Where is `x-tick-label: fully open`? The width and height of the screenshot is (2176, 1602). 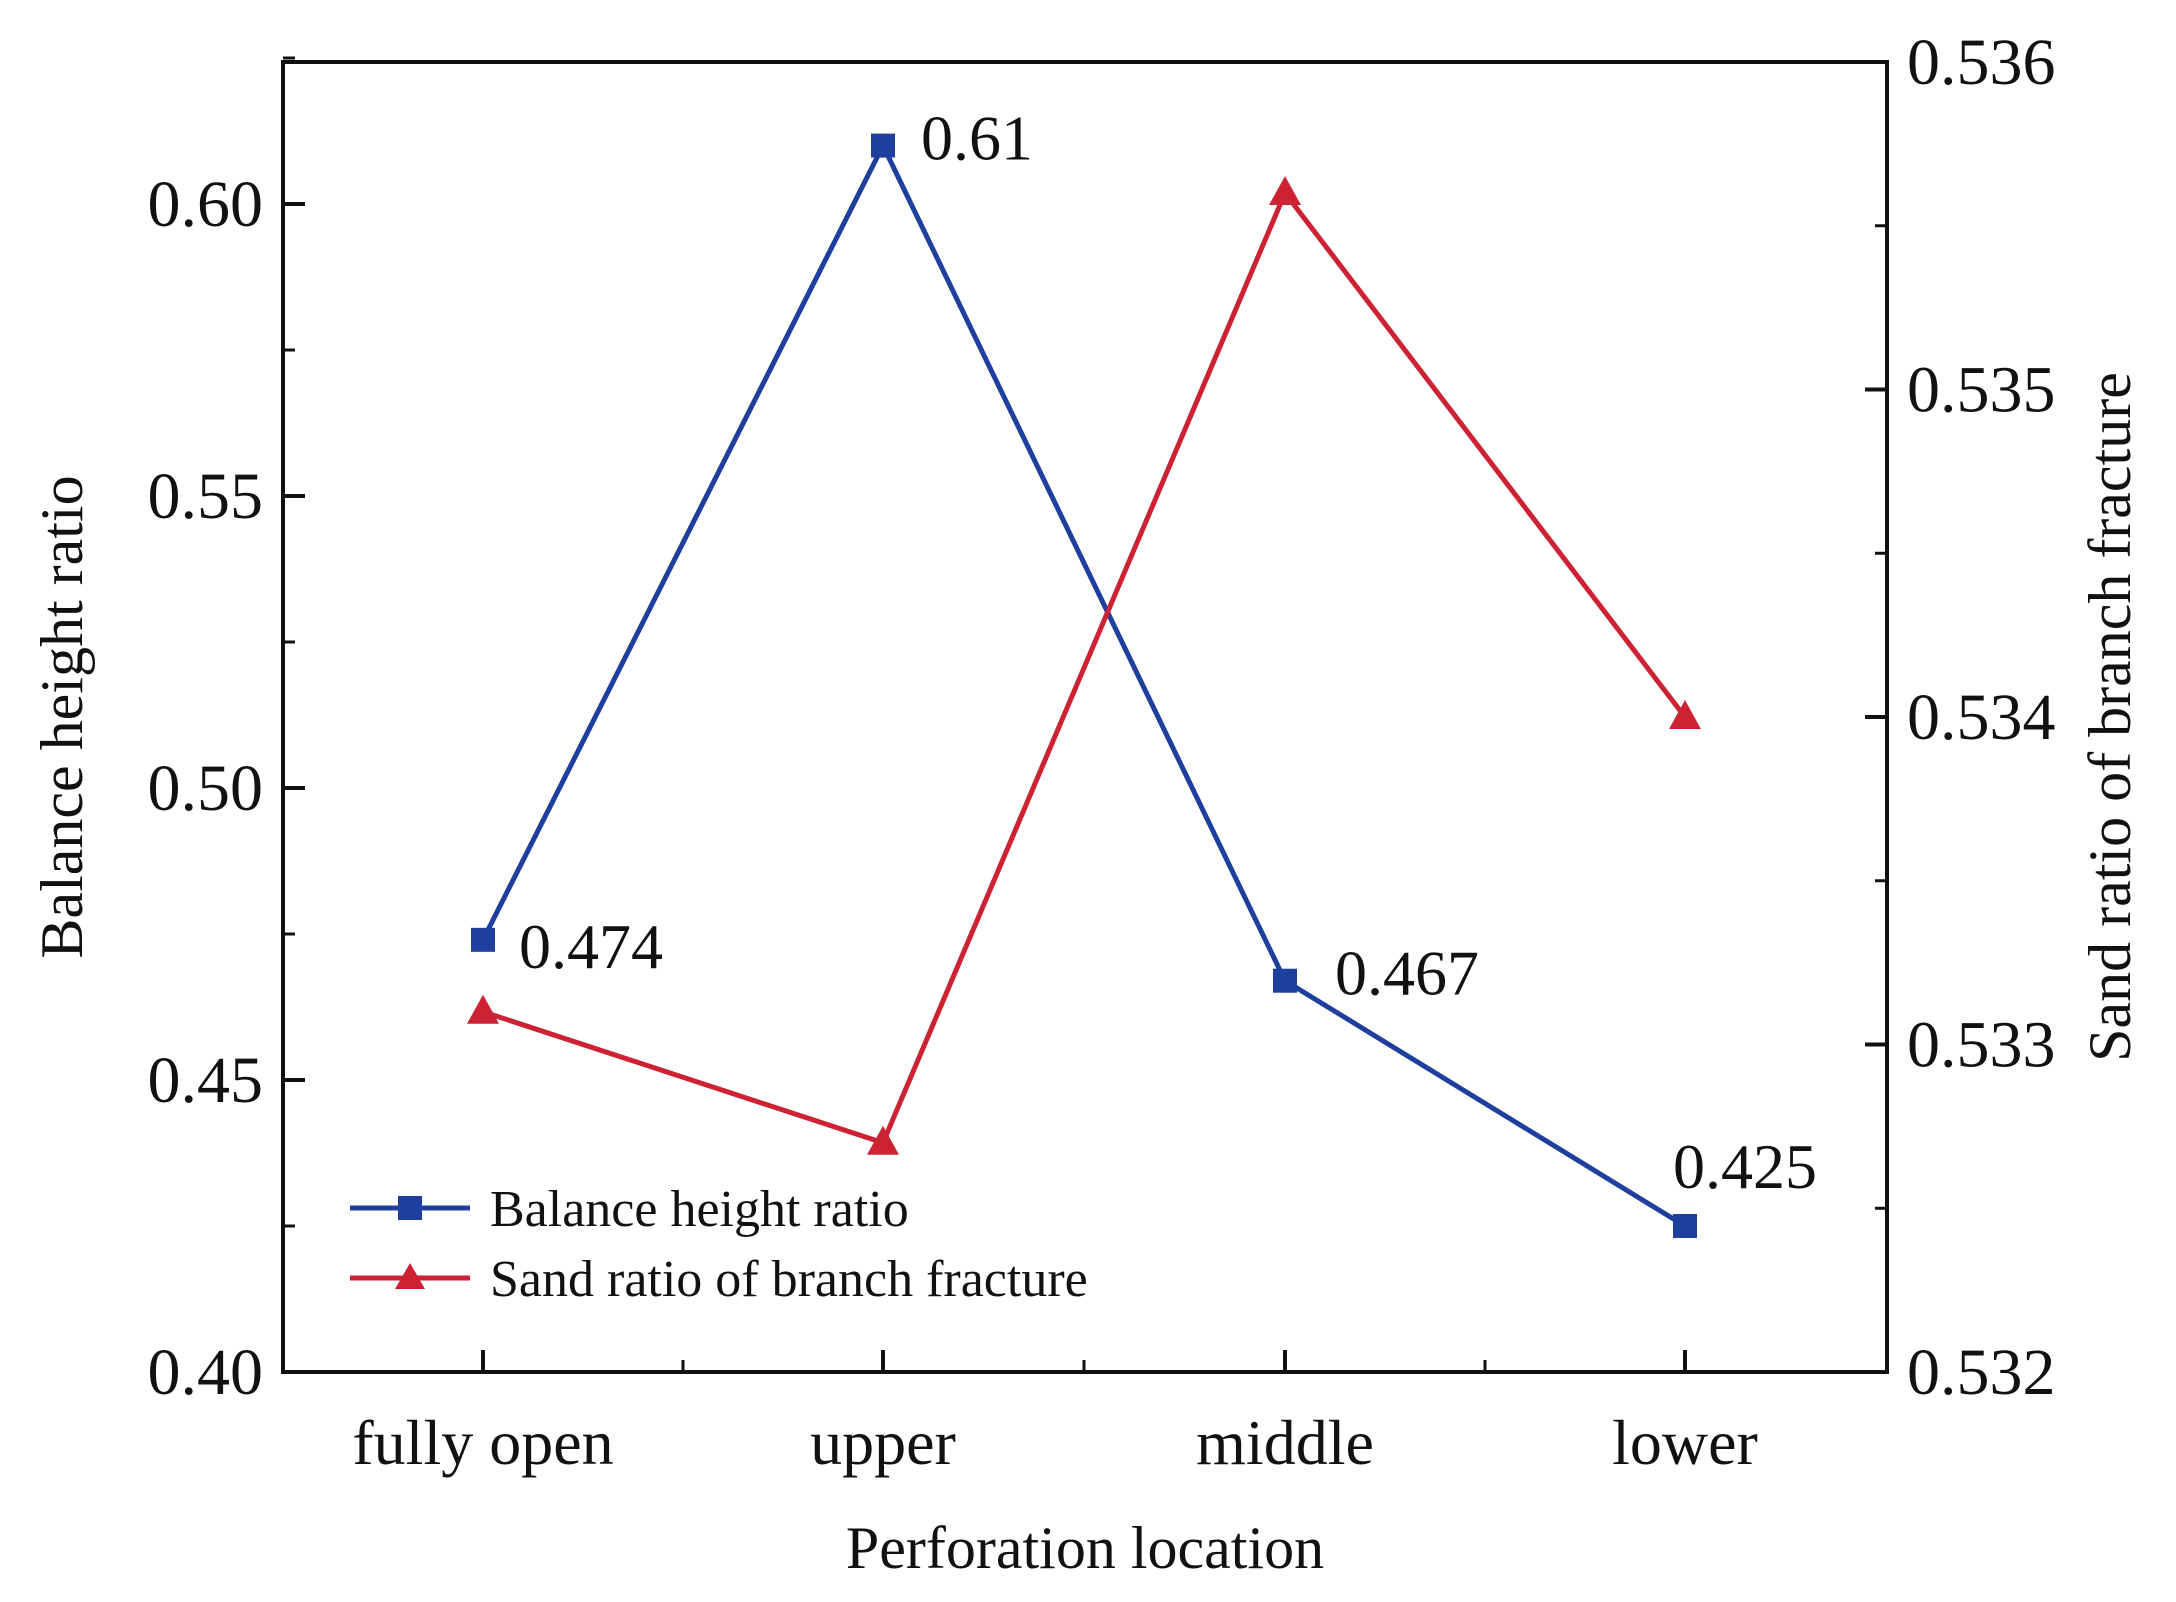 x-tick-label: fully open is located at coordinates (482, 1442).